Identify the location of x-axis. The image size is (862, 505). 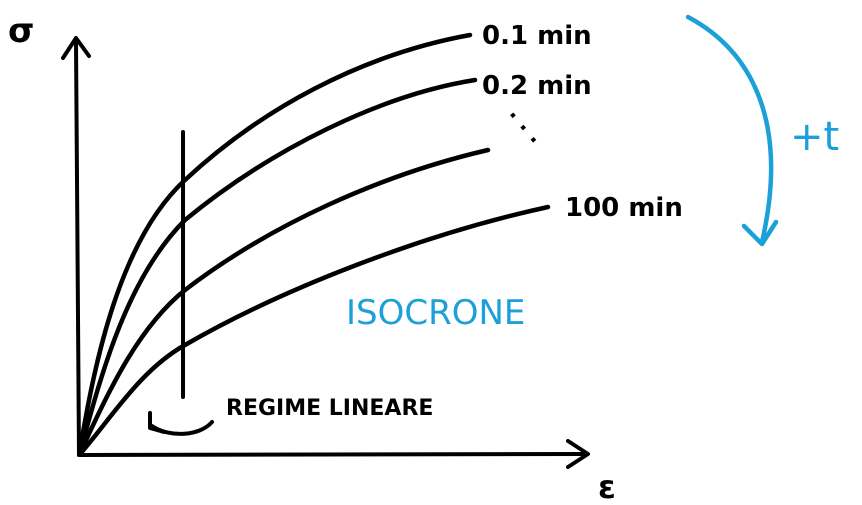
(332, 454).